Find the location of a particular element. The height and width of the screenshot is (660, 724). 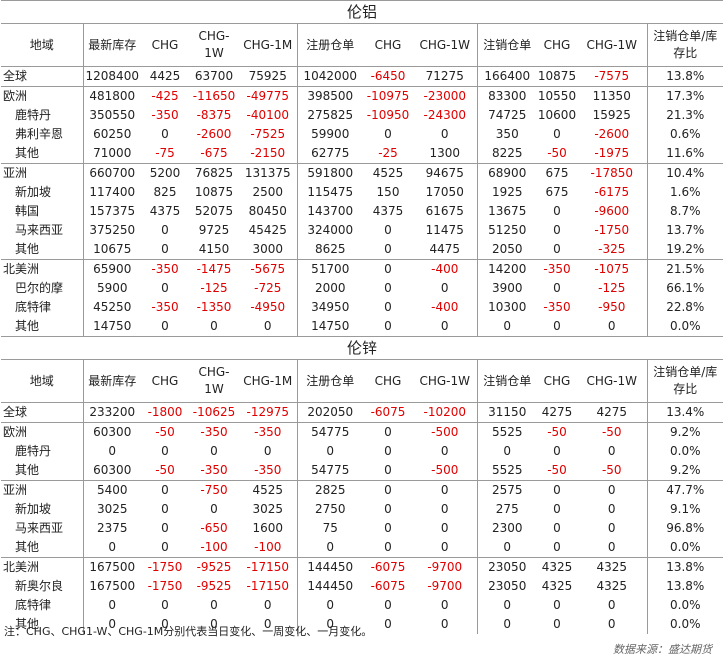

value-cell: 34950 is located at coordinates (329, 307).